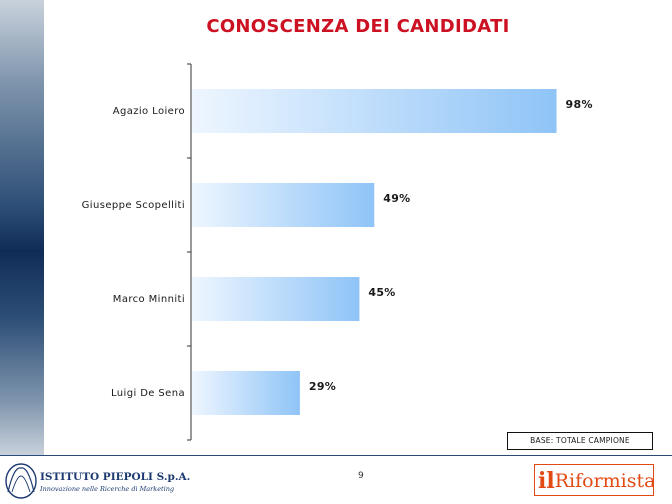  What do you see at coordinates (322, 386) in the screenshot?
I see `value-label: 29%` at bounding box center [322, 386].